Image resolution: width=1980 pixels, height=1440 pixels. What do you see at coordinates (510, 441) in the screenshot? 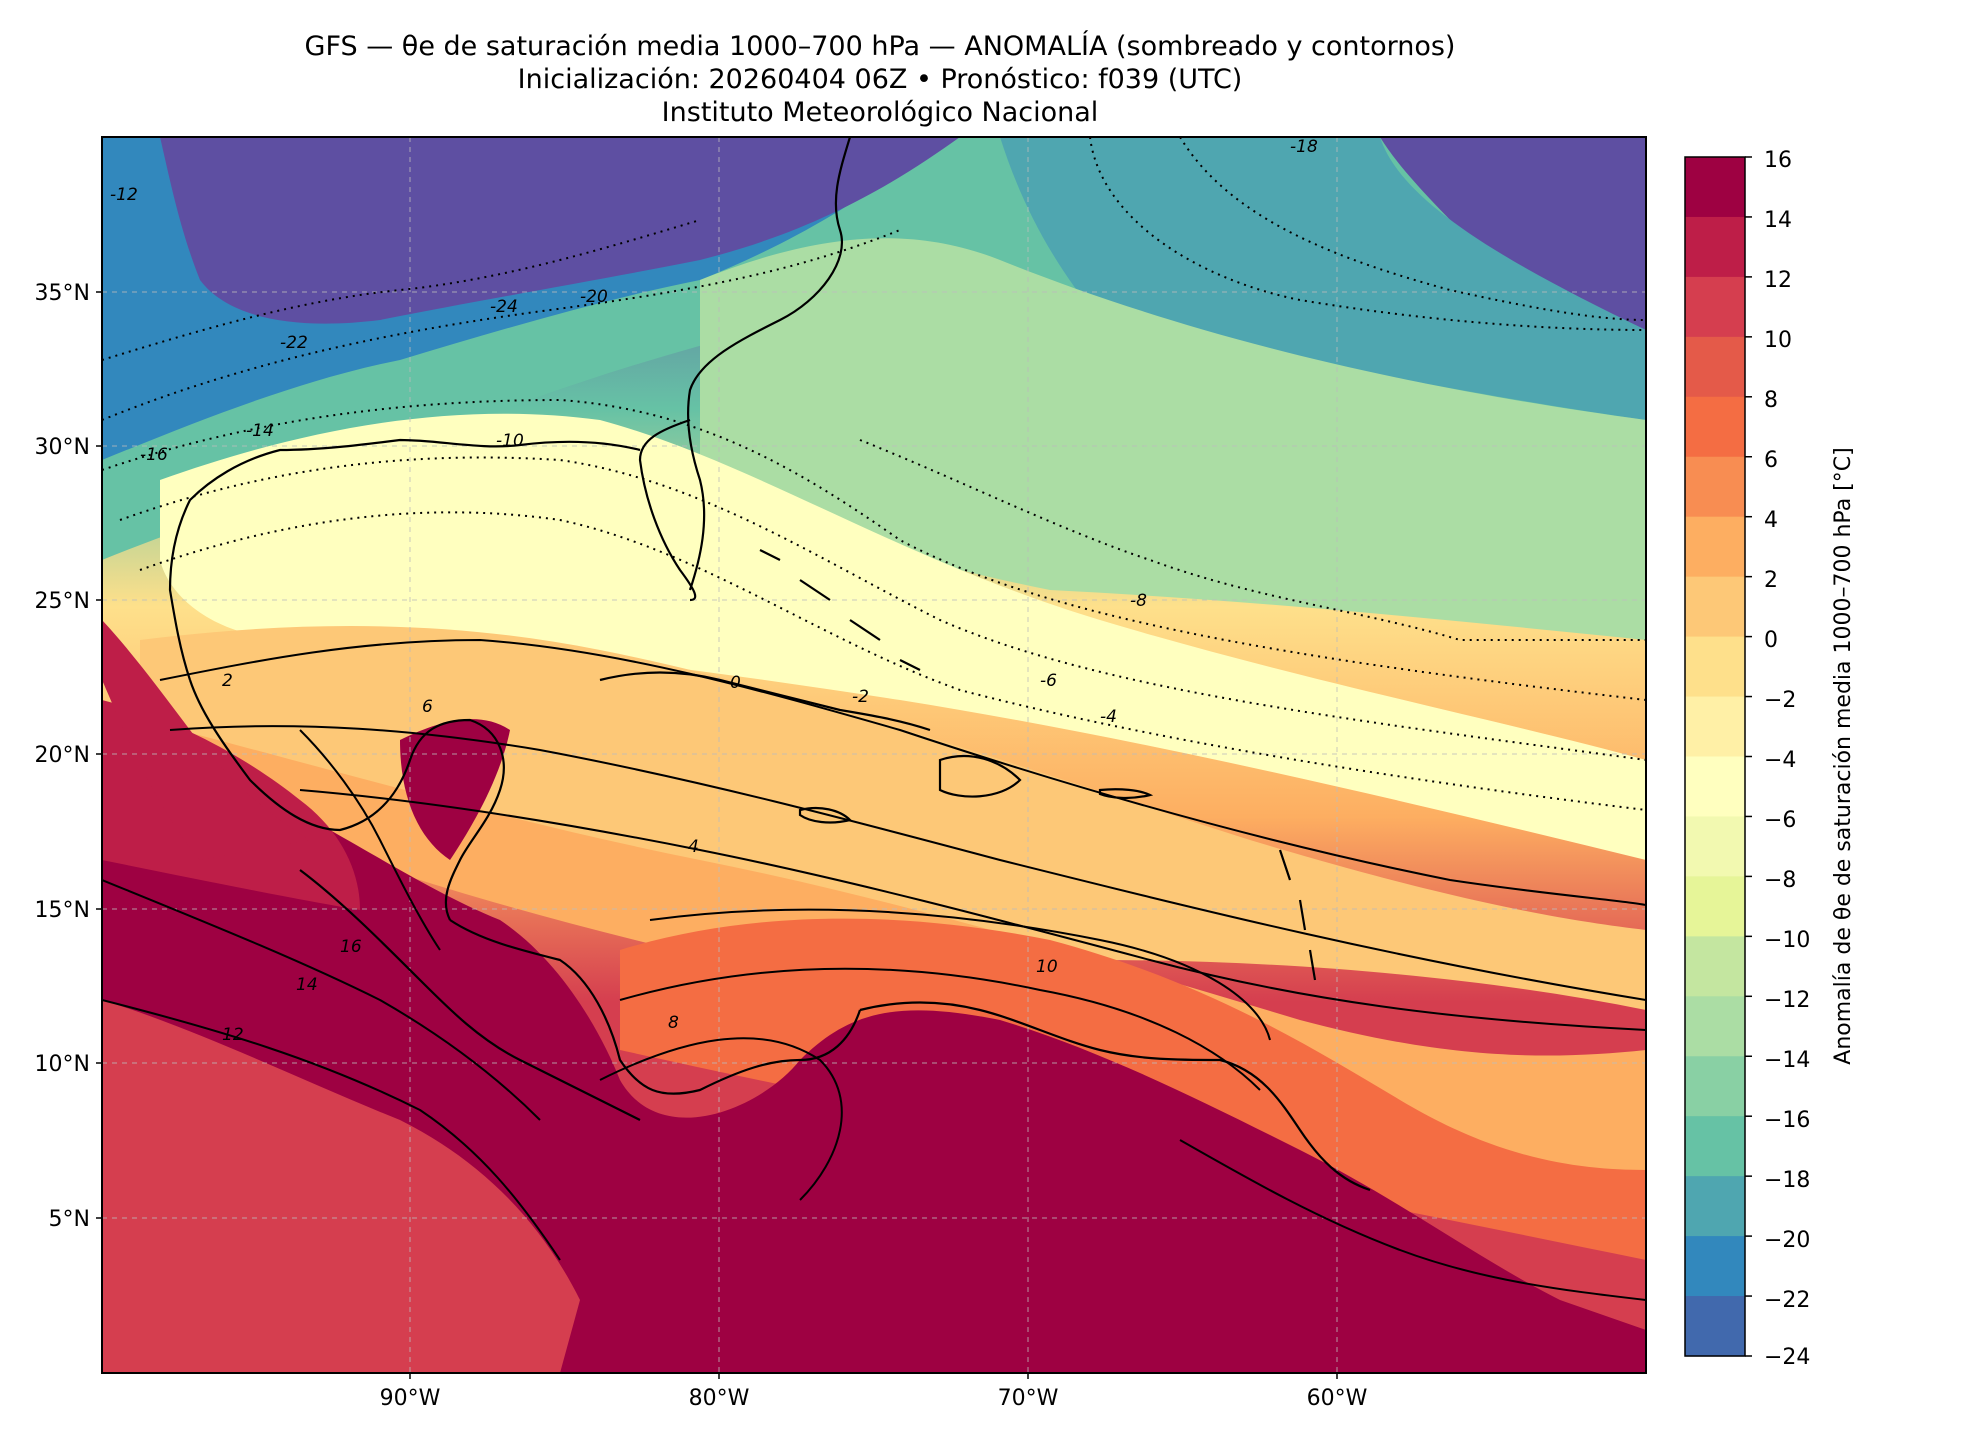
I see `contour-label: -10` at bounding box center [510, 441].